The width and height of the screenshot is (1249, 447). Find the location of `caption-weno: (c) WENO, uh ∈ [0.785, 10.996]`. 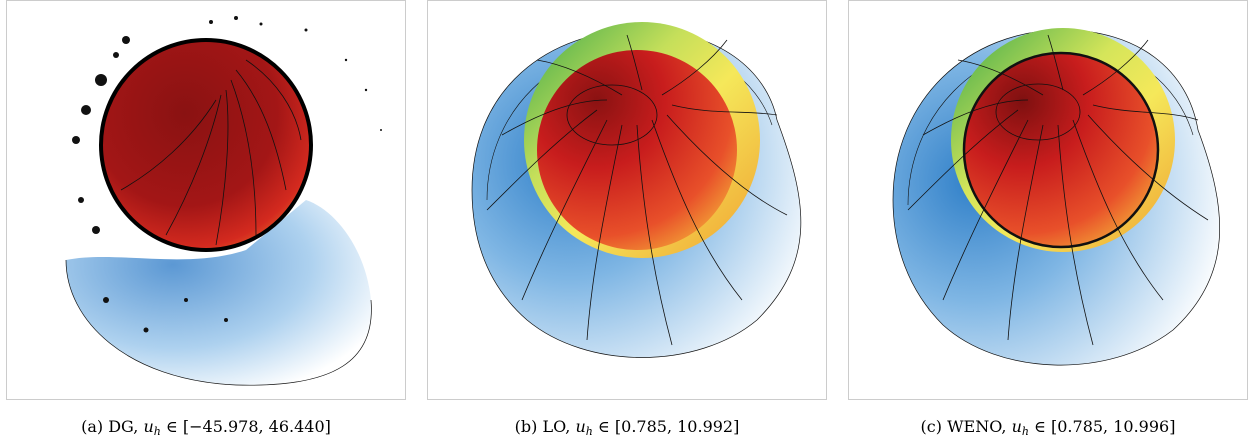

caption-weno: (c) WENO, uh ∈ [0.785, 10.996] is located at coordinates (1048, 427).